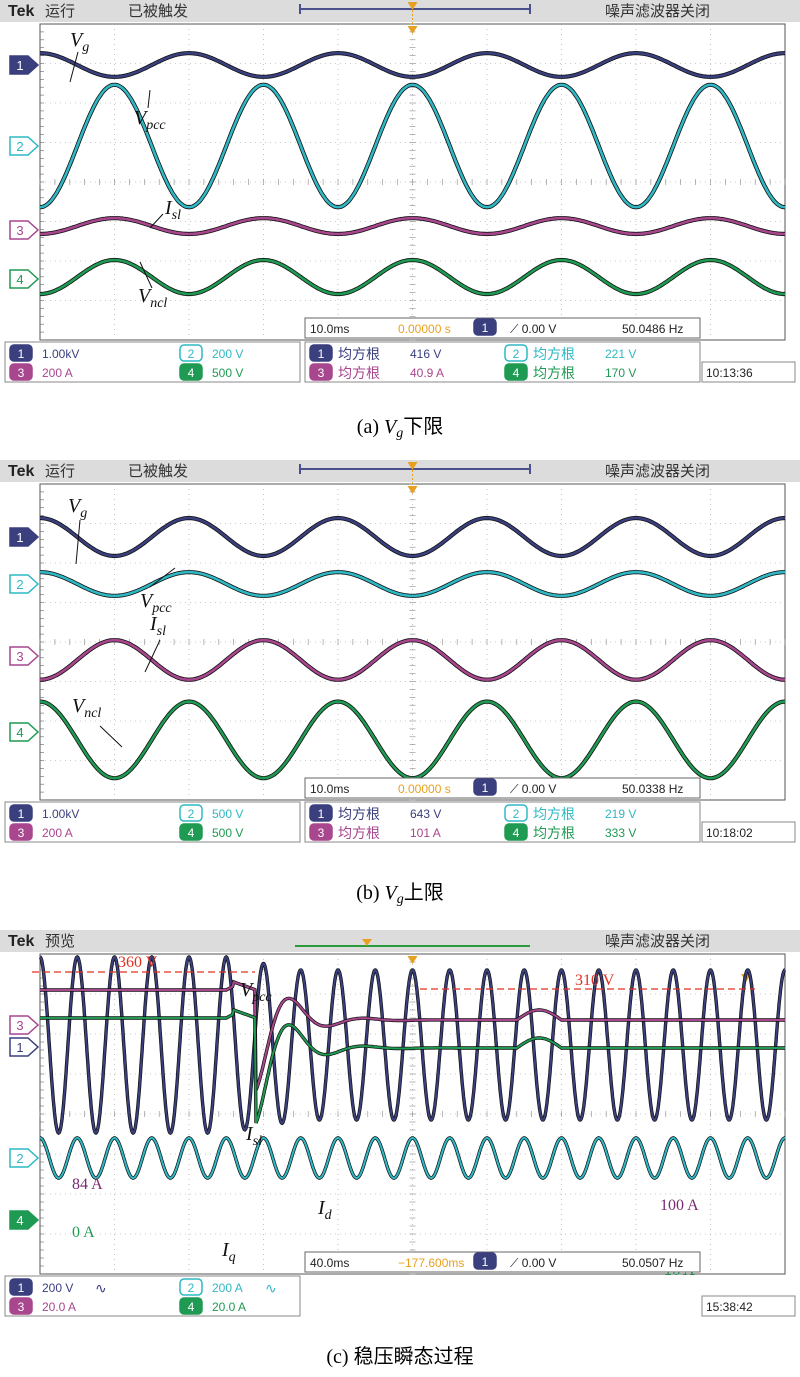 The height and width of the screenshot is (1377, 800). Describe the element at coordinates (679, 1205) in the screenshot. I see `annotation-100A: 100 A` at that location.